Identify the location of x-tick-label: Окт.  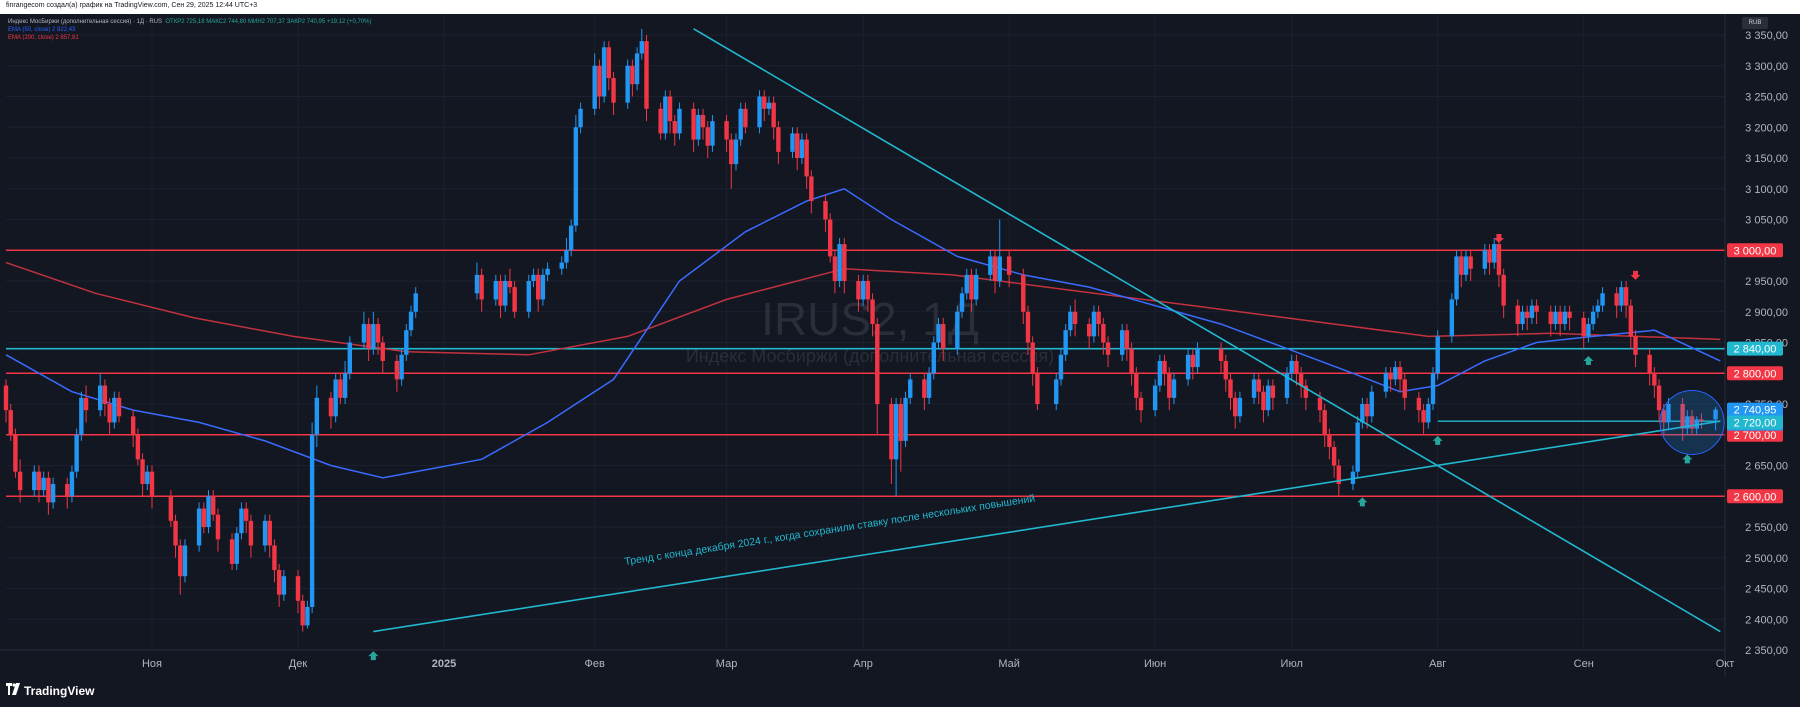
(1725, 664).